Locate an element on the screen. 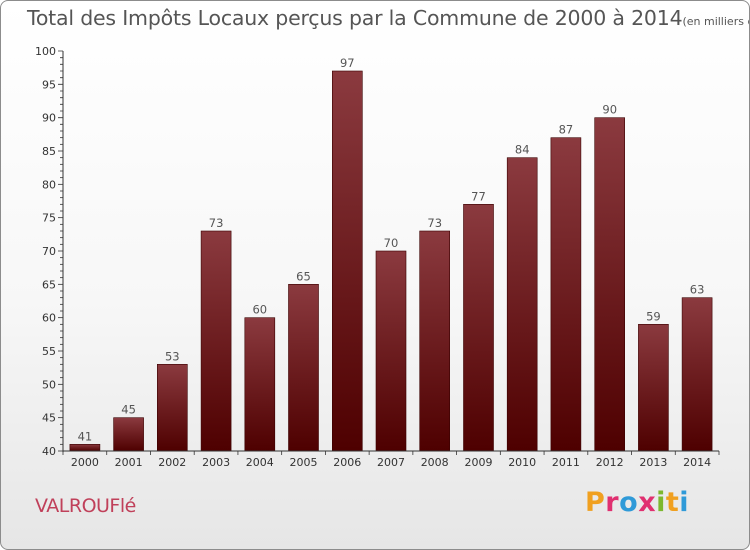 This screenshot has width=750, height=550. x-tick-label-2008: 2008 is located at coordinates (435, 462).